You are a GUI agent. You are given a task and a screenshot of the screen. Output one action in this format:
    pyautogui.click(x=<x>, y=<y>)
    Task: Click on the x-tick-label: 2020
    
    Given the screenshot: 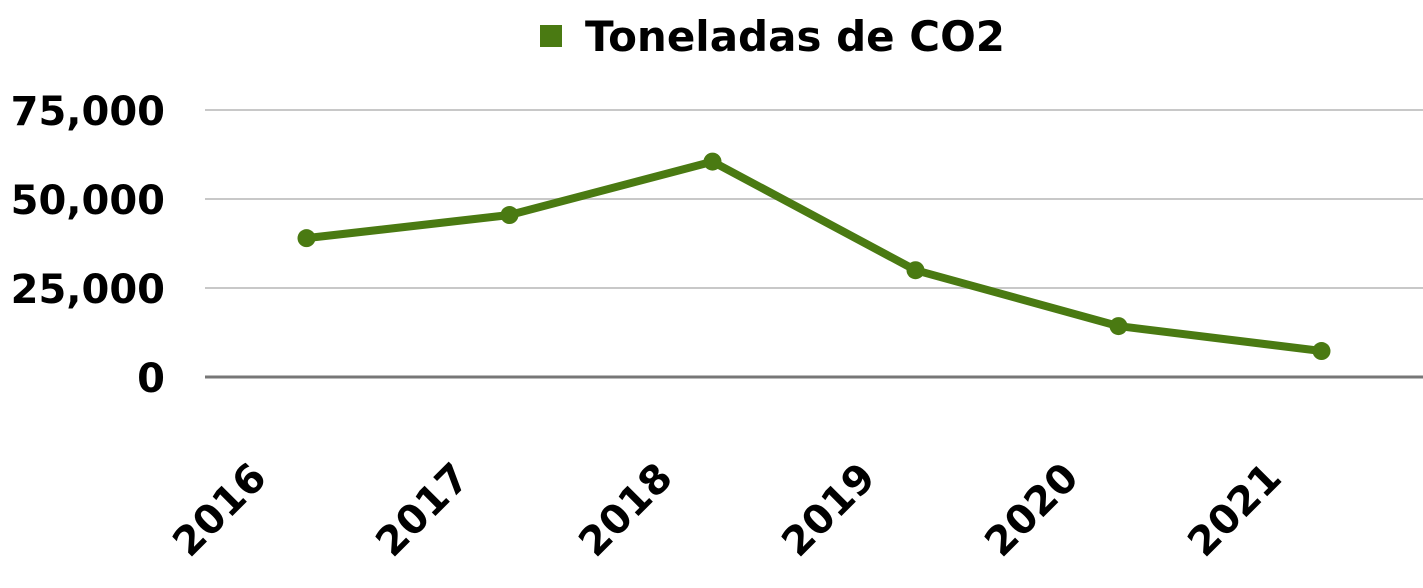 What is the action you would take?
    pyautogui.click(x=1031, y=510)
    